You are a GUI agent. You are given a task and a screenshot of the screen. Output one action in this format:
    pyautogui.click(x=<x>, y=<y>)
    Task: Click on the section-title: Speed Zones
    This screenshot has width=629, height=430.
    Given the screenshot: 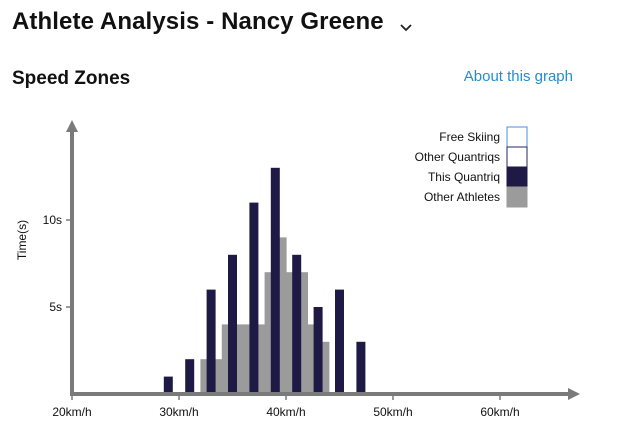 What is the action you would take?
    pyautogui.click(x=71, y=78)
    